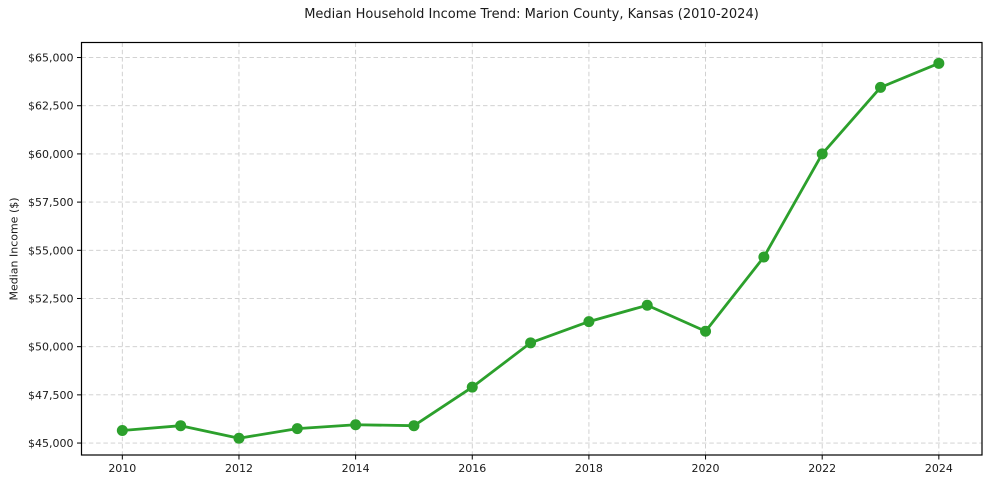 The height and width of the screenshot is (490, 989). What do you see at coordinates (589, 468) in the screenshot?
I see `x-tick-label: 2018` at bounding box center [589, 468].